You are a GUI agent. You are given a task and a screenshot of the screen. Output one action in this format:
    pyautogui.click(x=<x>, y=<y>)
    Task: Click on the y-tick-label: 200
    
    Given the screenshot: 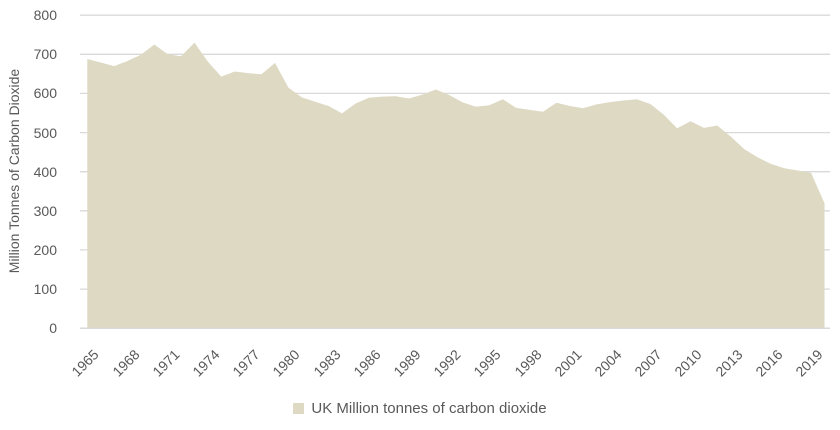 What is the action you would take?
    pyautogui.click(x=45, y=249)
    